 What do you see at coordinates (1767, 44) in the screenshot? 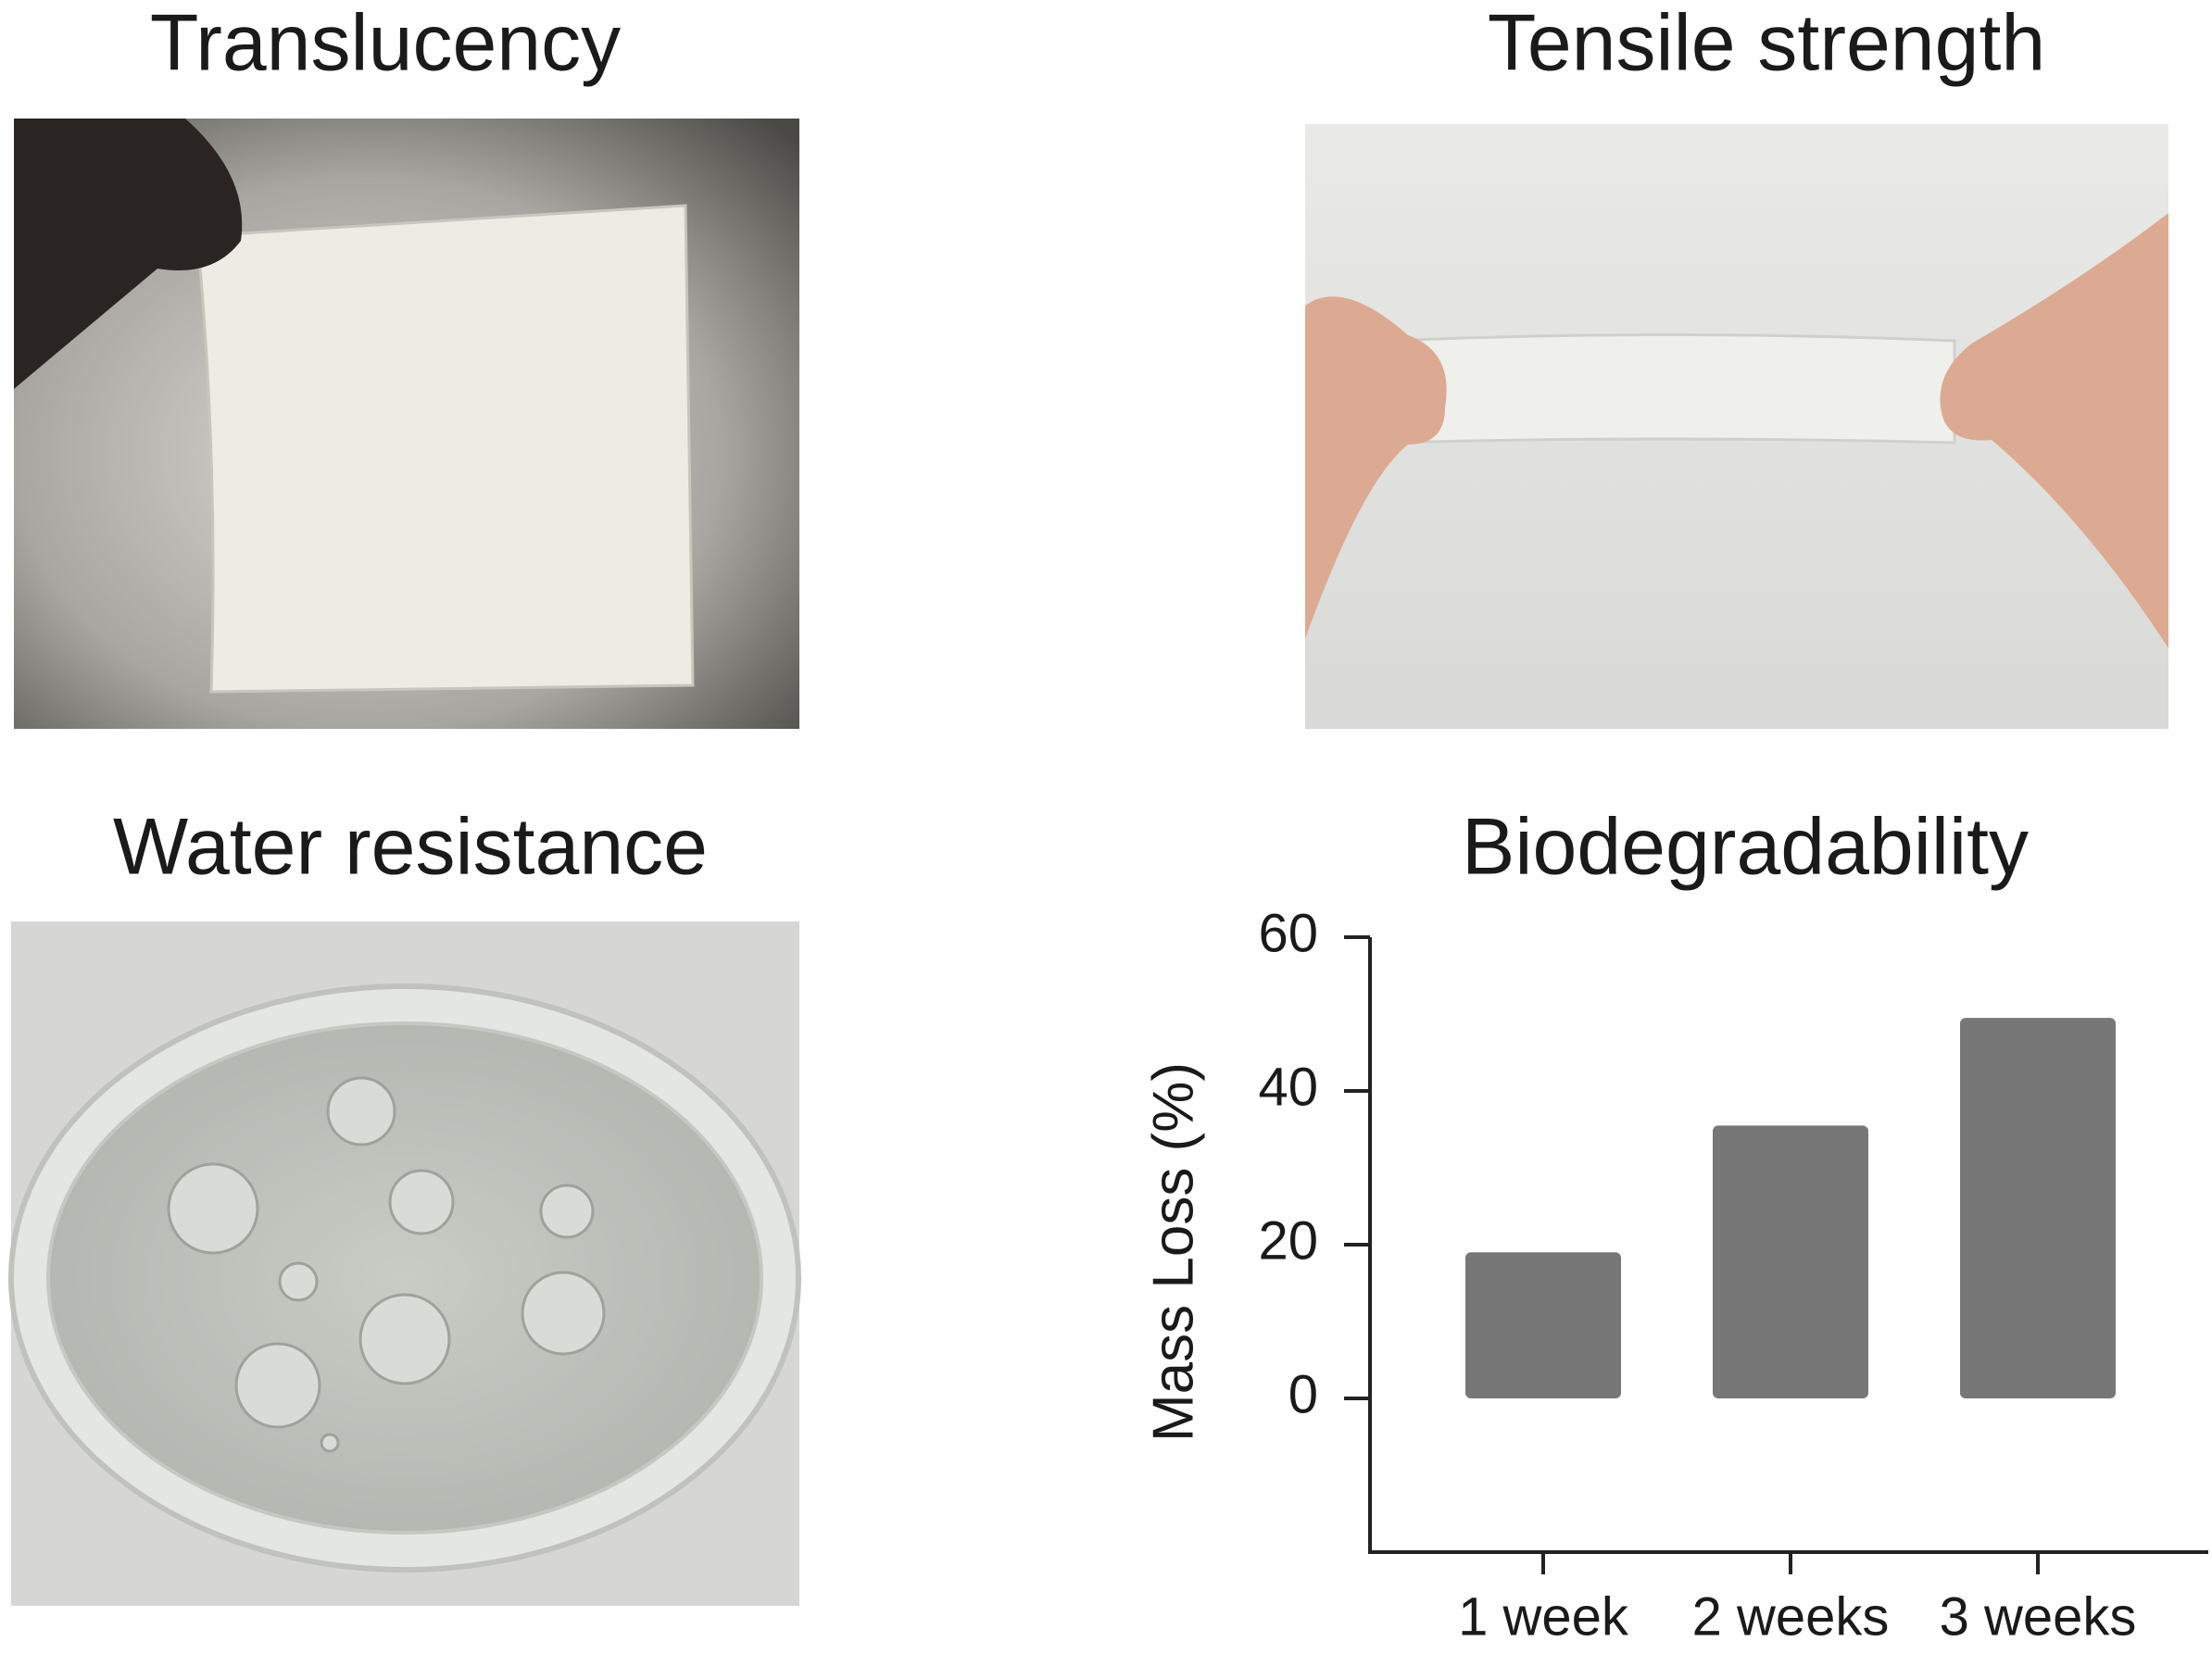
I see `panel-title: Tensile strength` at bounding box center [1767, 44].